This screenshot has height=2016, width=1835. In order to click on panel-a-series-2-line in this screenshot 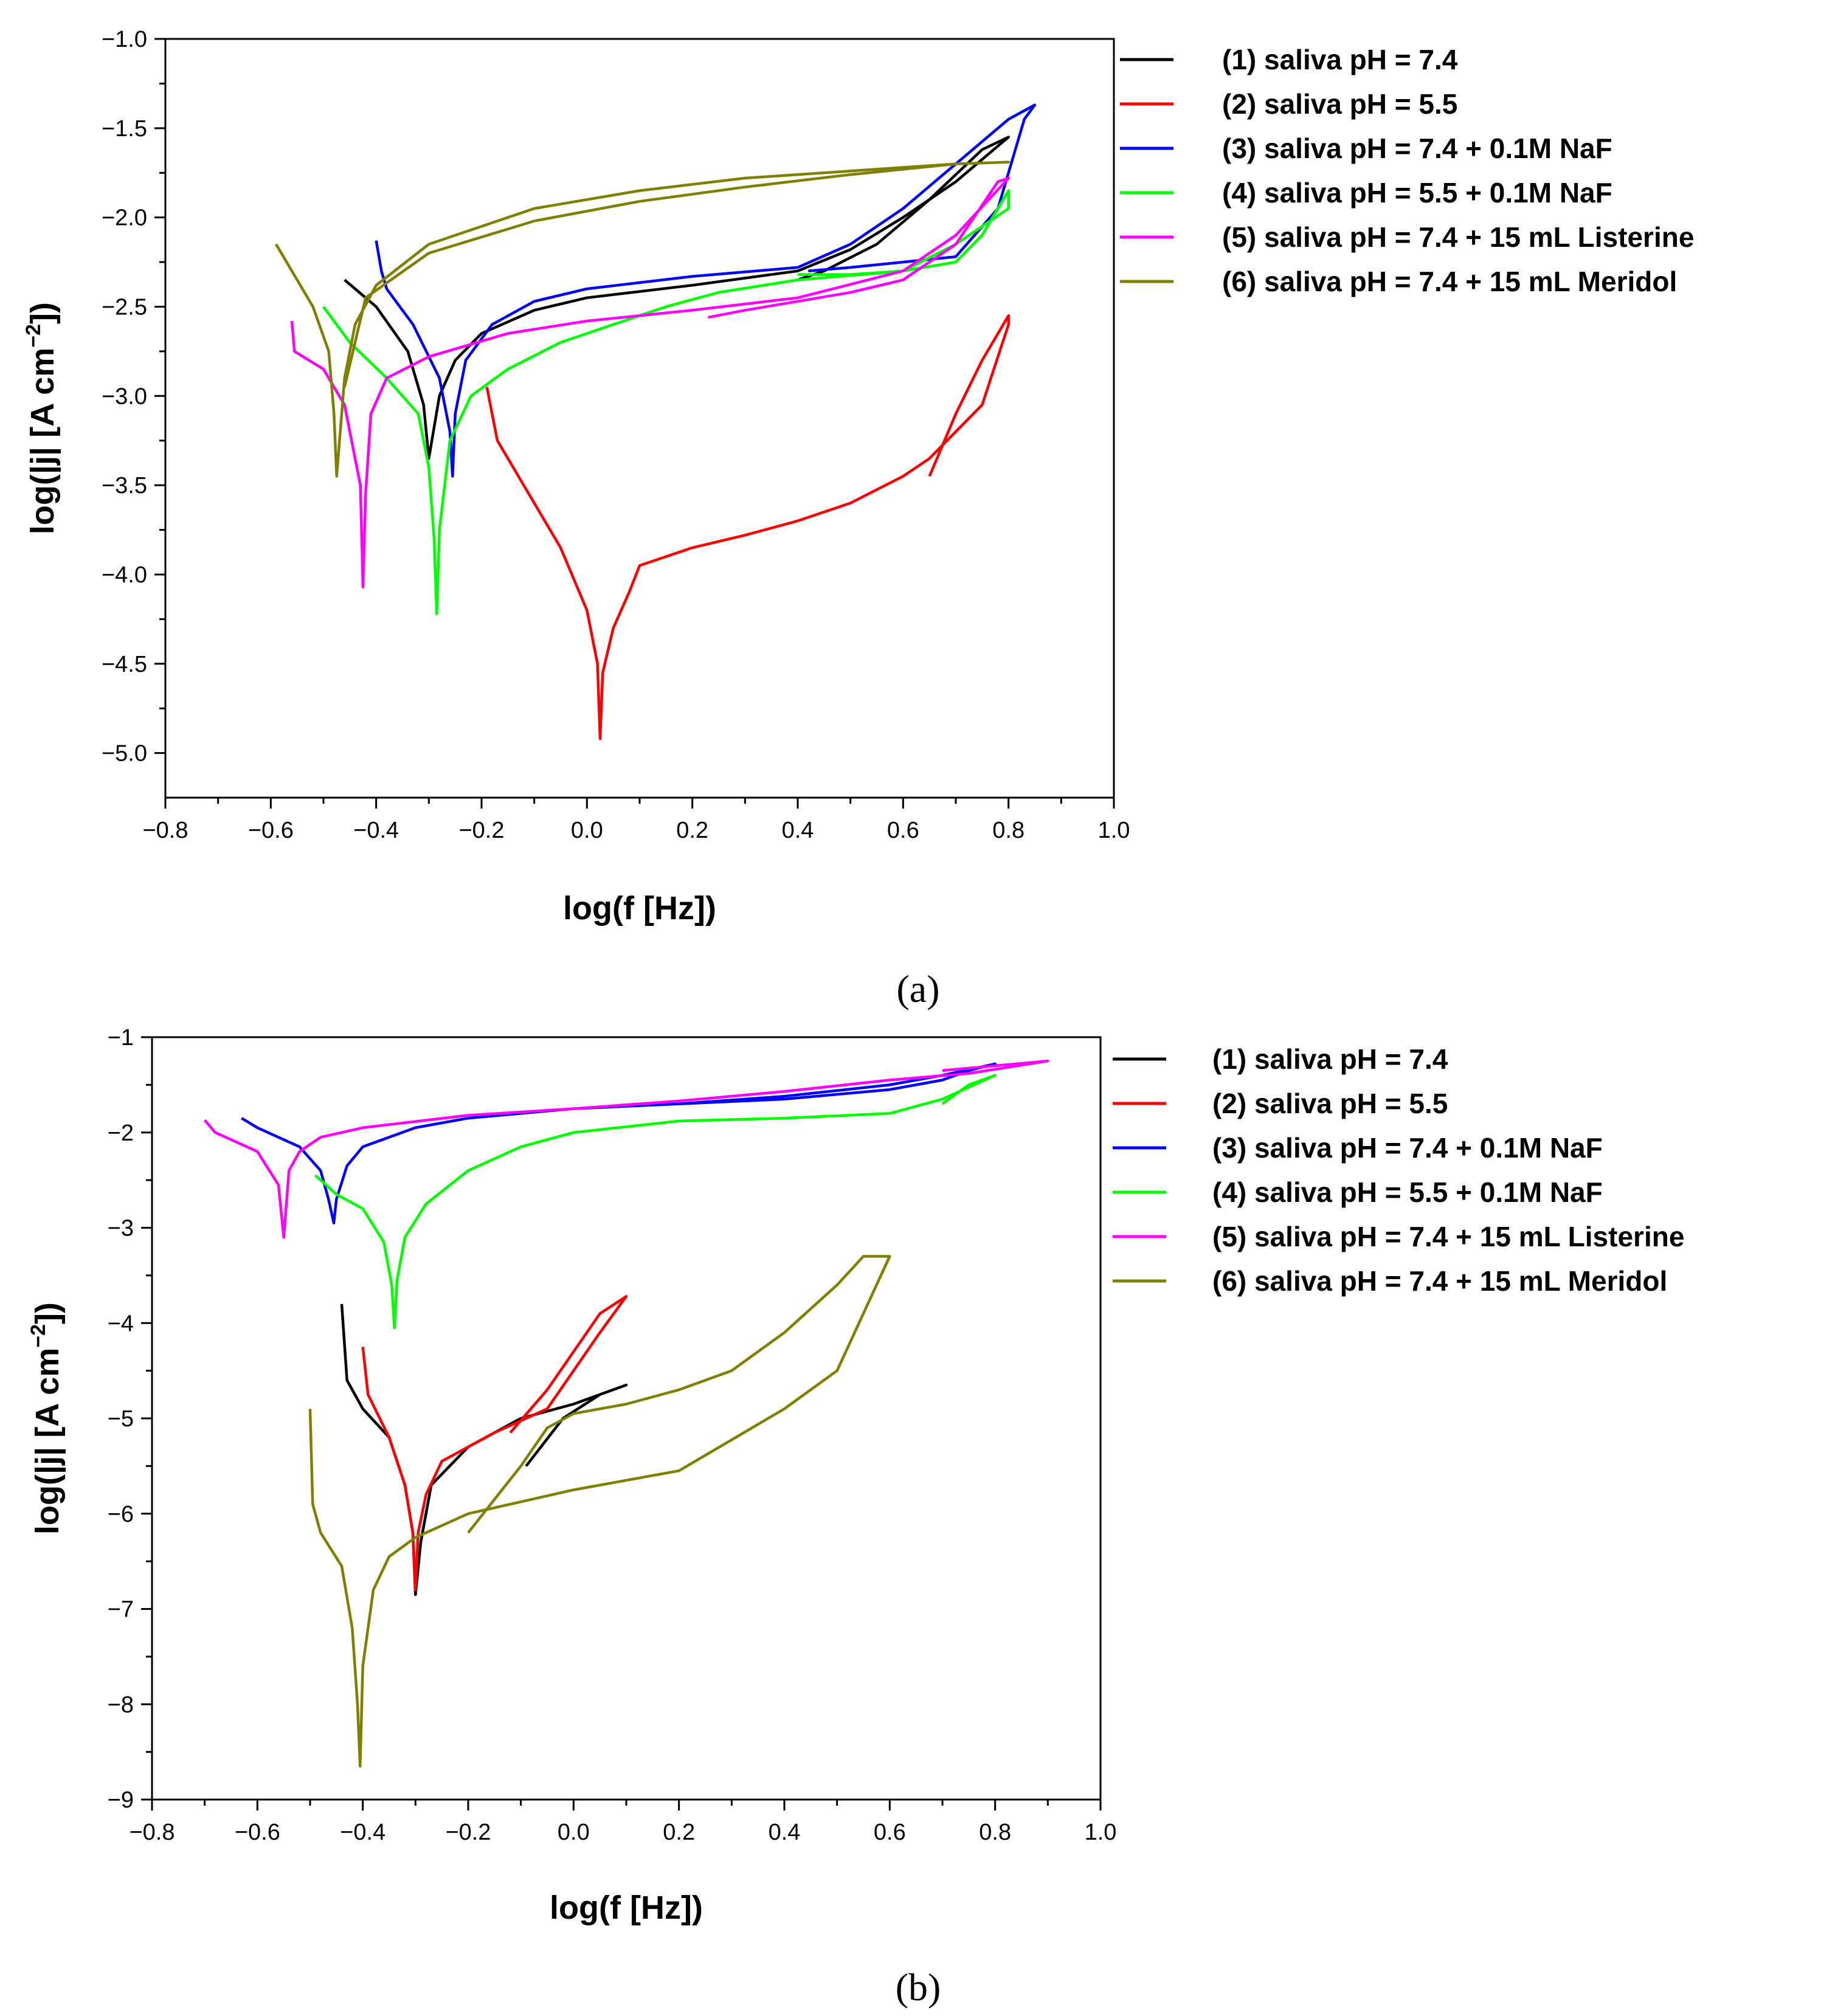, I will do `click(748, 527)`.